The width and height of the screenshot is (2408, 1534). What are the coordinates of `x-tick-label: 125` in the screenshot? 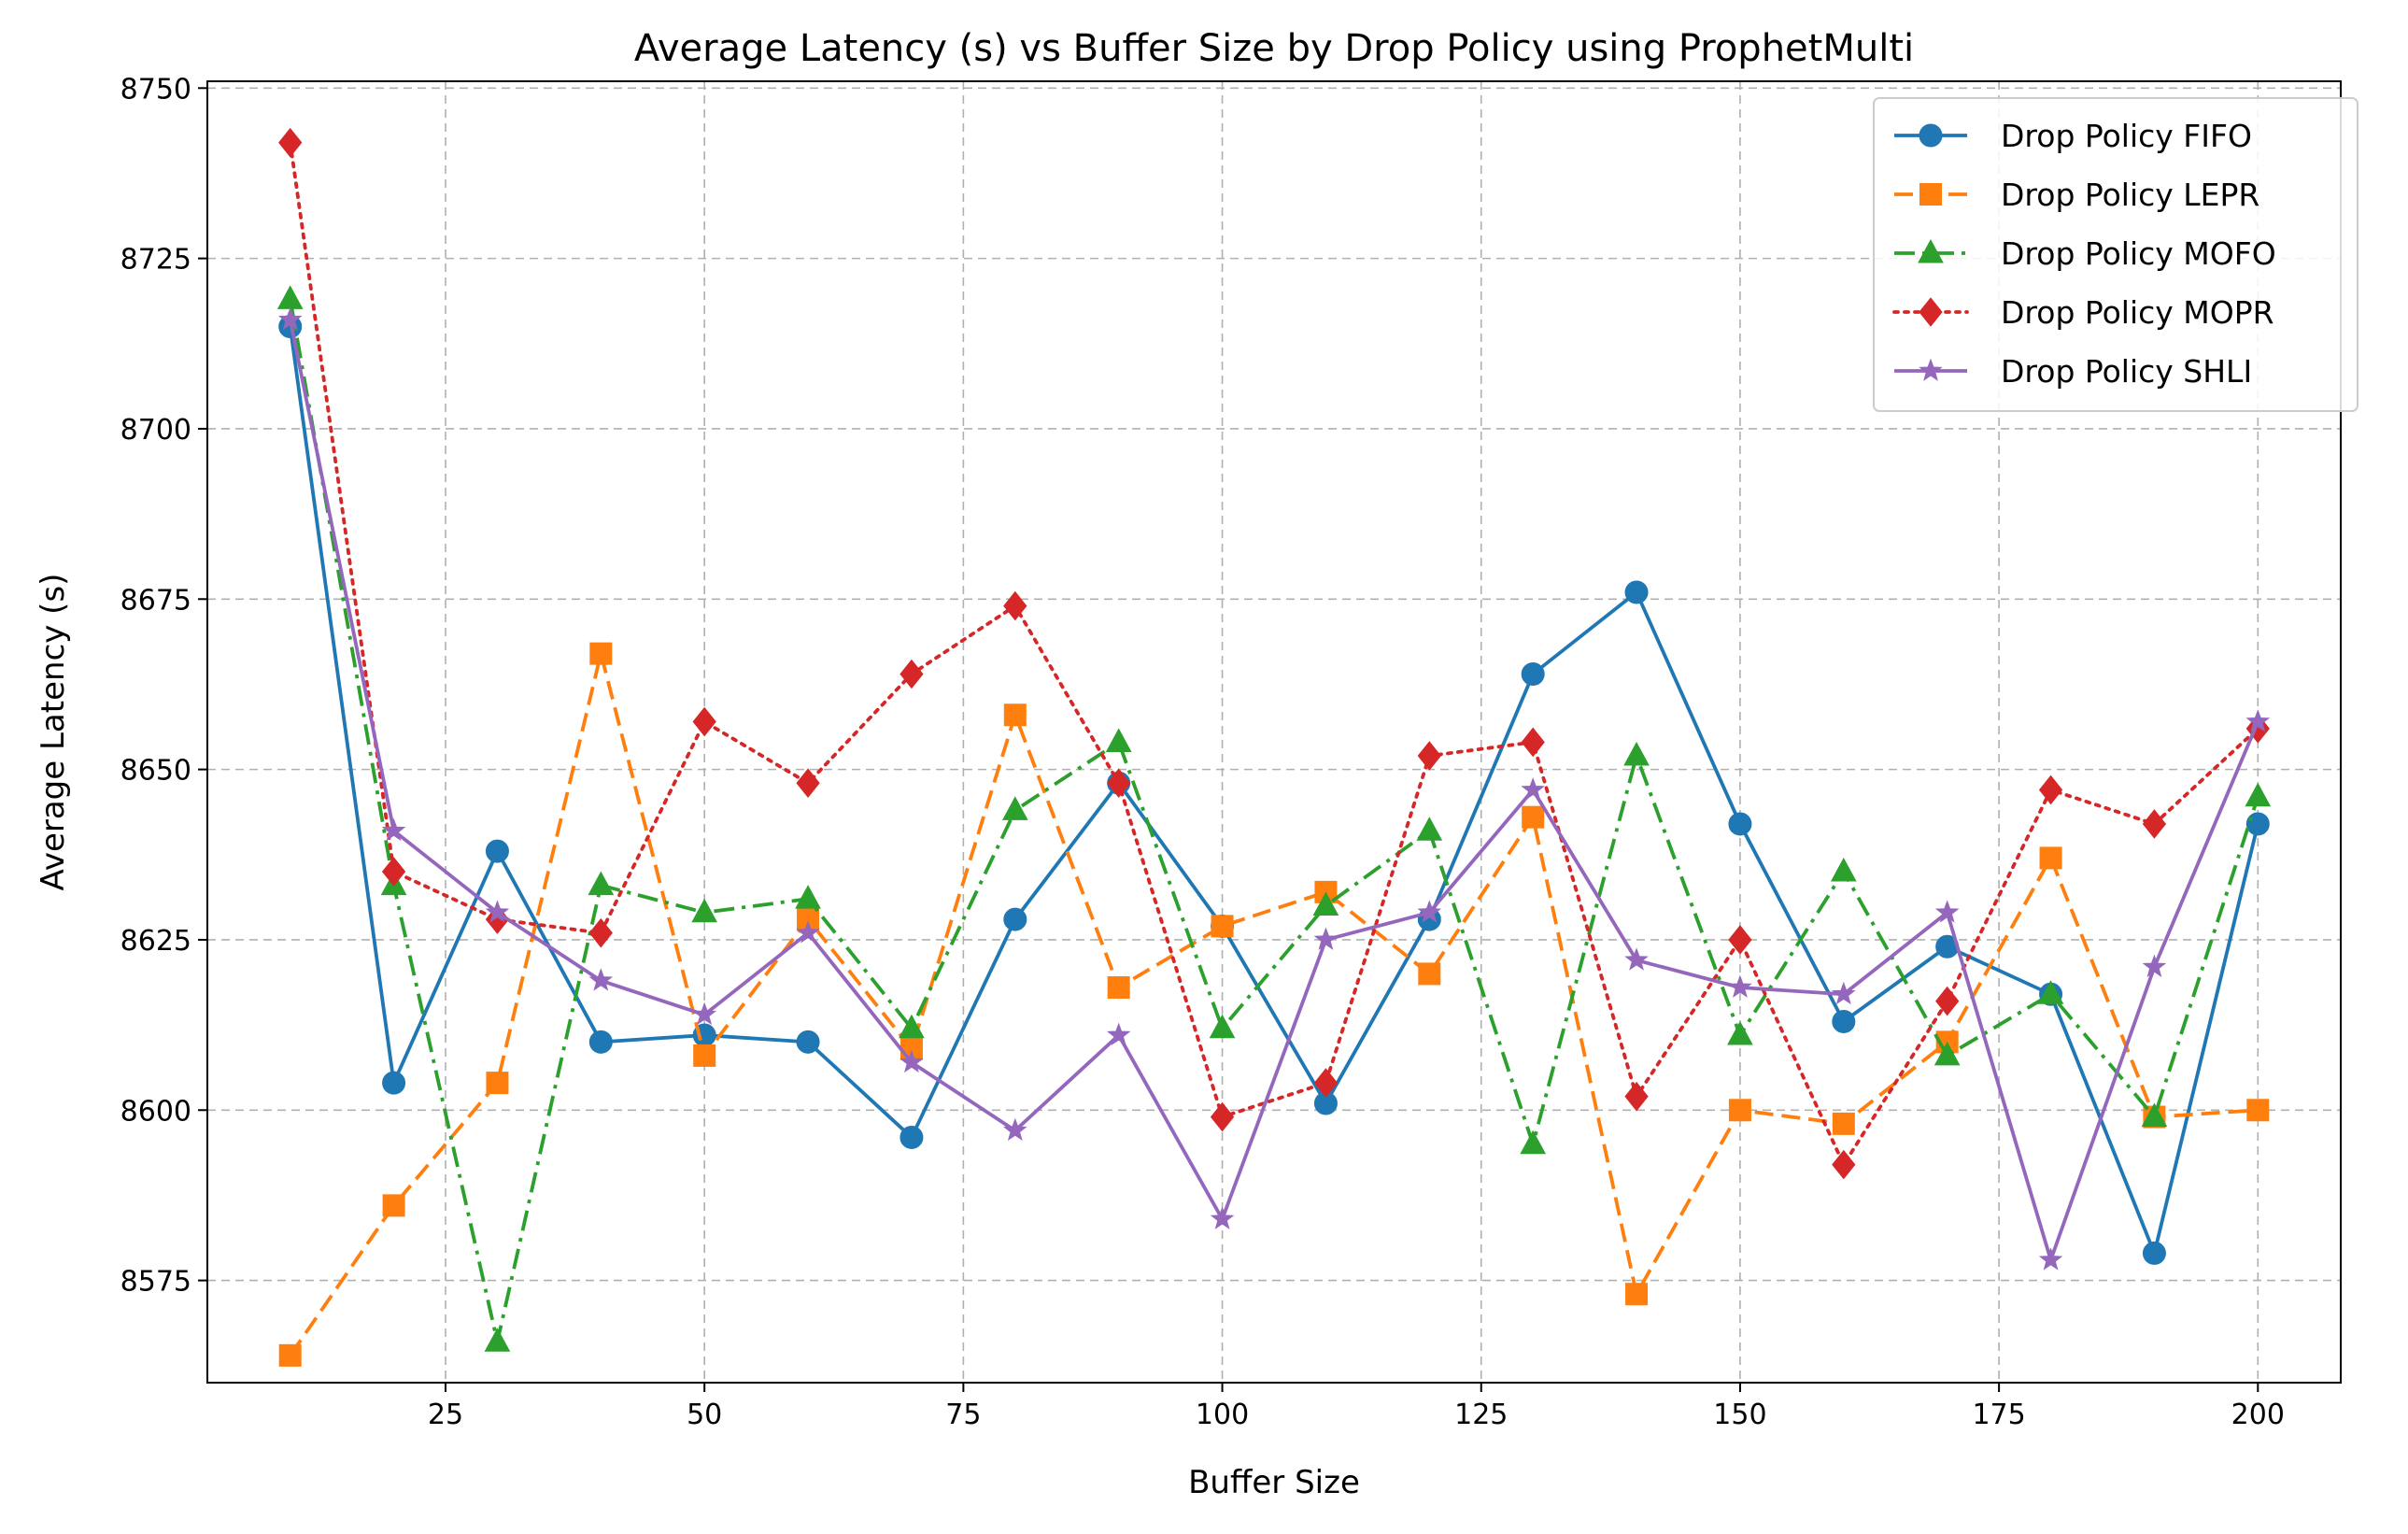 It's located at (1481, 1415).